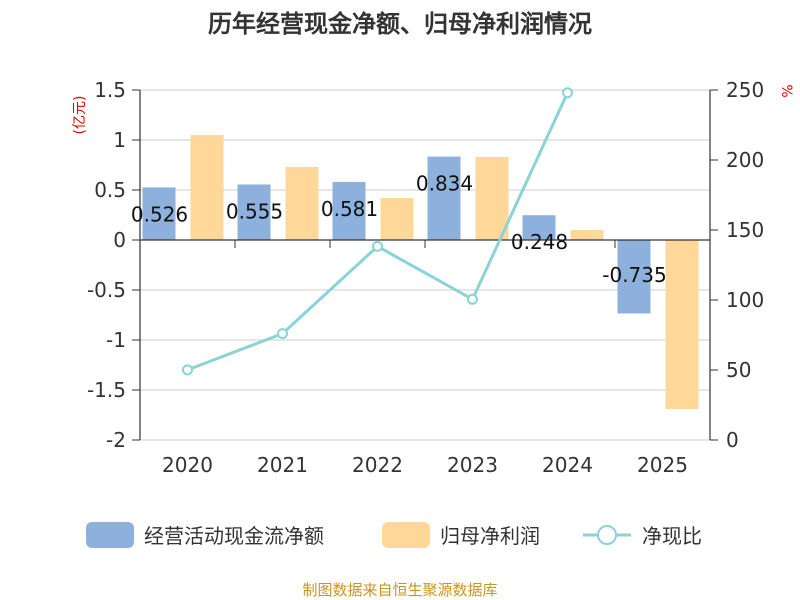  I want to click on x-tick-label: 2025, so click(662, 465).